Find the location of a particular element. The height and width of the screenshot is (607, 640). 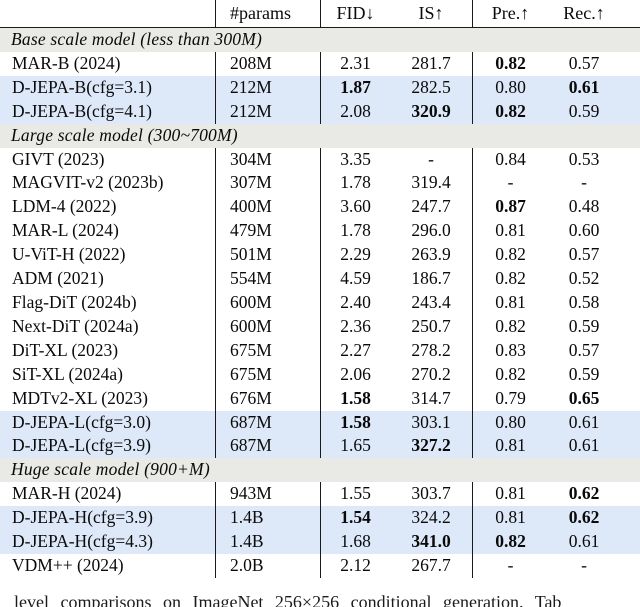

is-cell: 282.5 is located at coordinates (431, 86).